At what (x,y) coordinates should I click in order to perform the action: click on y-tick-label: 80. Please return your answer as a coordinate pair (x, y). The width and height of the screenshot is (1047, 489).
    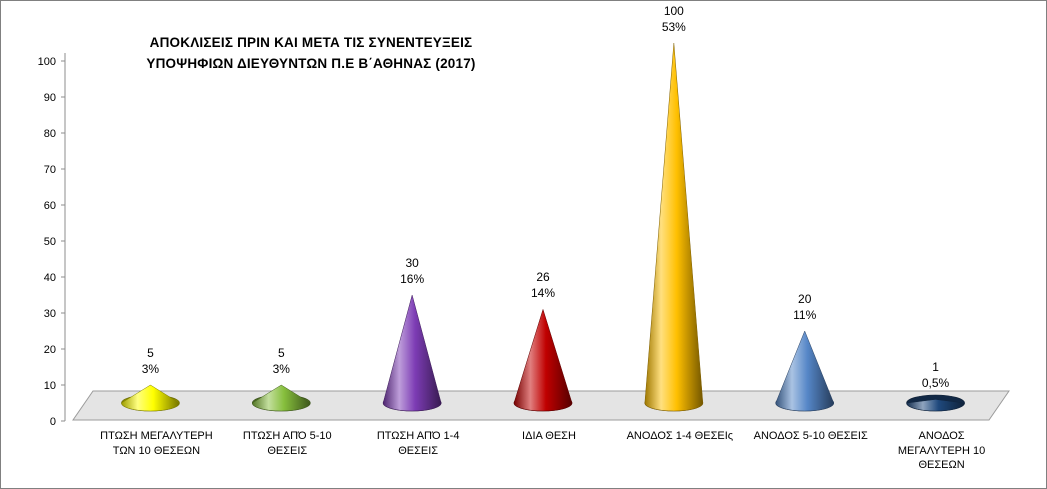
    Looking at the image, I should click on (50, 134).